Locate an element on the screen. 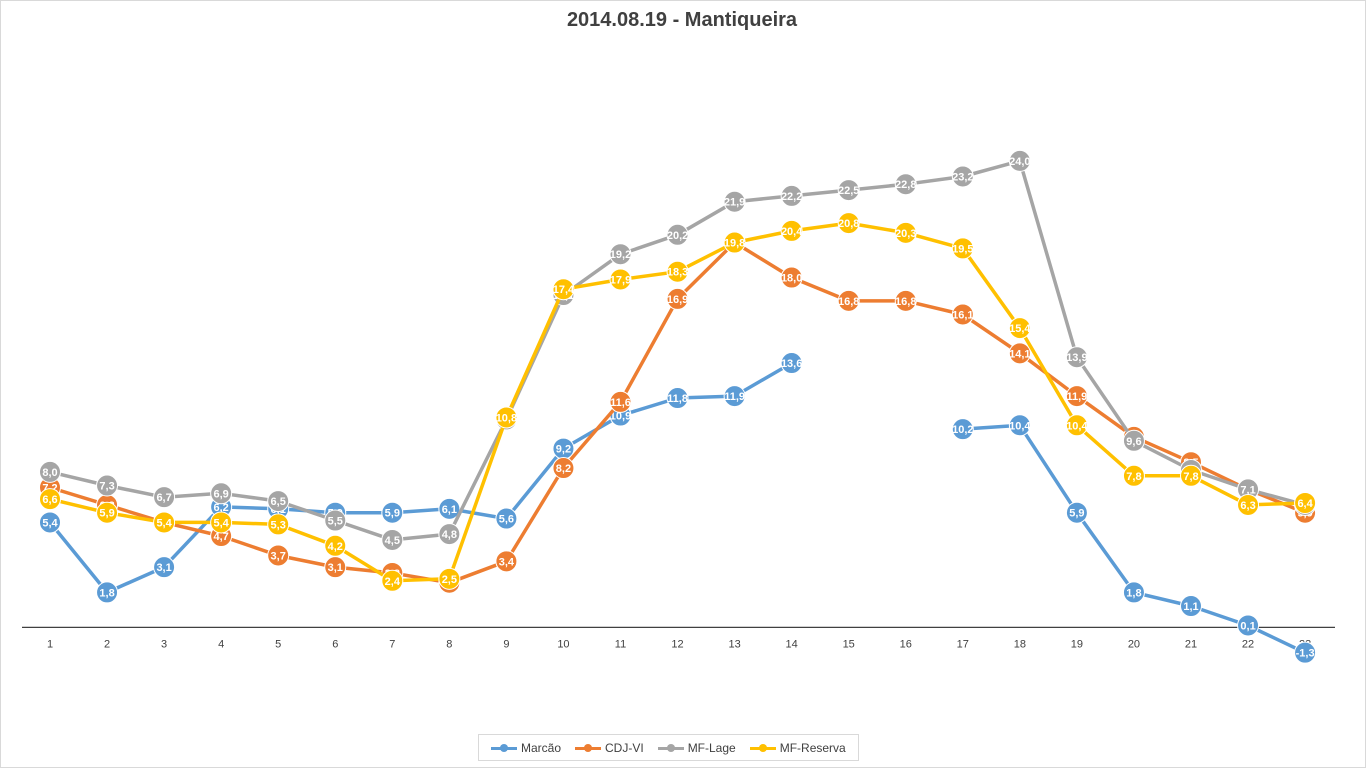 The height and width of the screenshot is (768, 1366). x-tick-label: 5 is located at coordinates (278, 644).